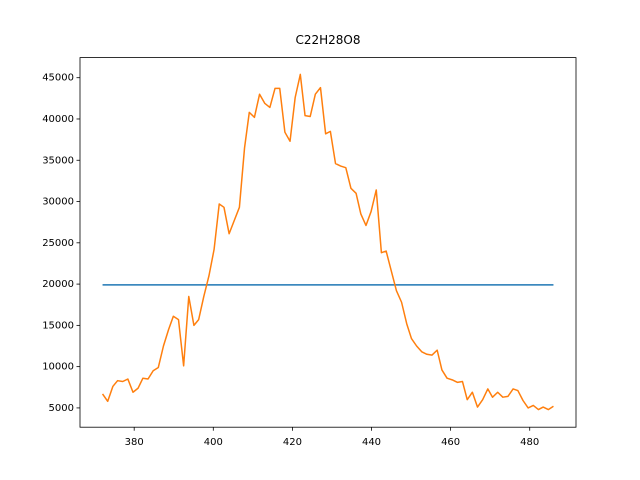  What do you see at coordinates (58, 367) in the screenshot?
I see `y-tick-label: 10000` at bounding box center [58, 367].